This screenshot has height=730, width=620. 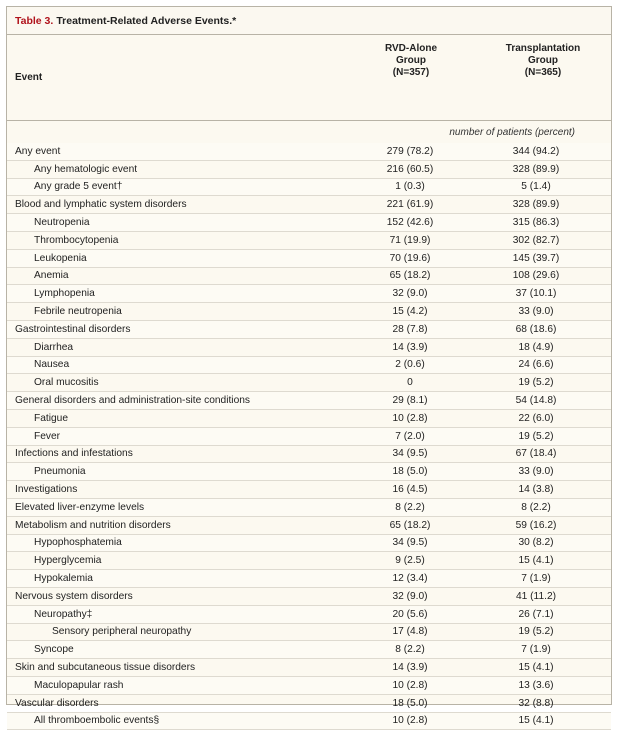 What do you see at coordinates (536, 489) in the screenshot?
I see `transplant-value-cell: 14 (3.8)` at bounding box center [536, 489].